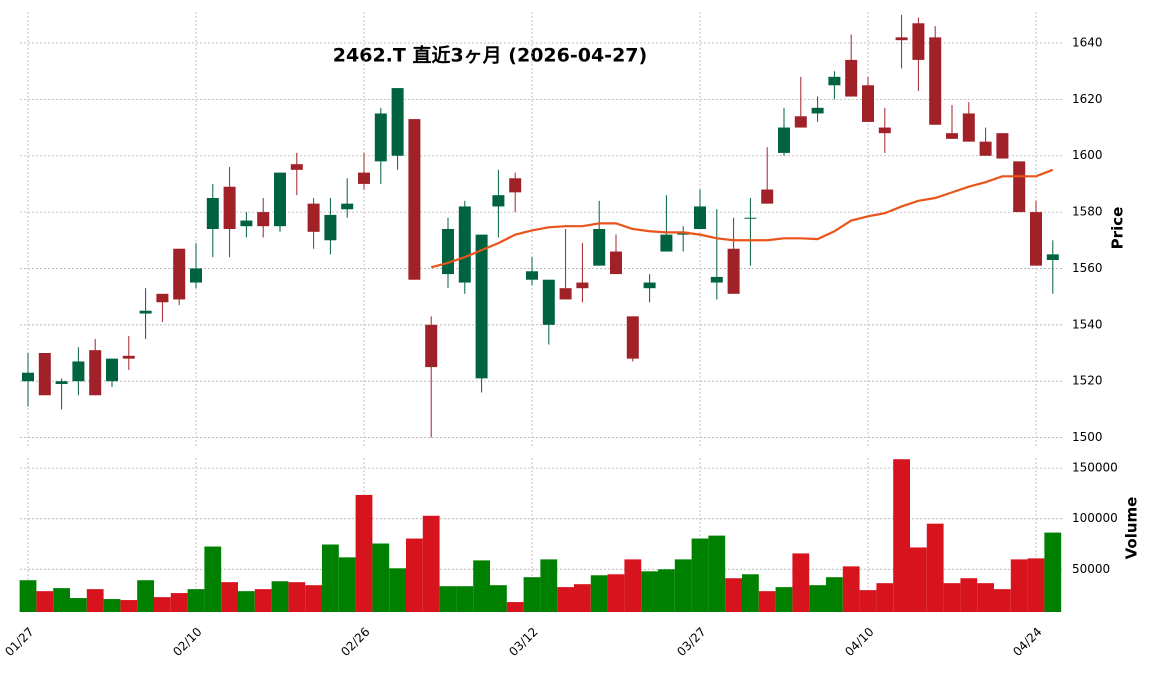  What do you see at coordinates (742, 218) in the screenshot?
I see `moving-average-line` at bounding box center [742, 218].